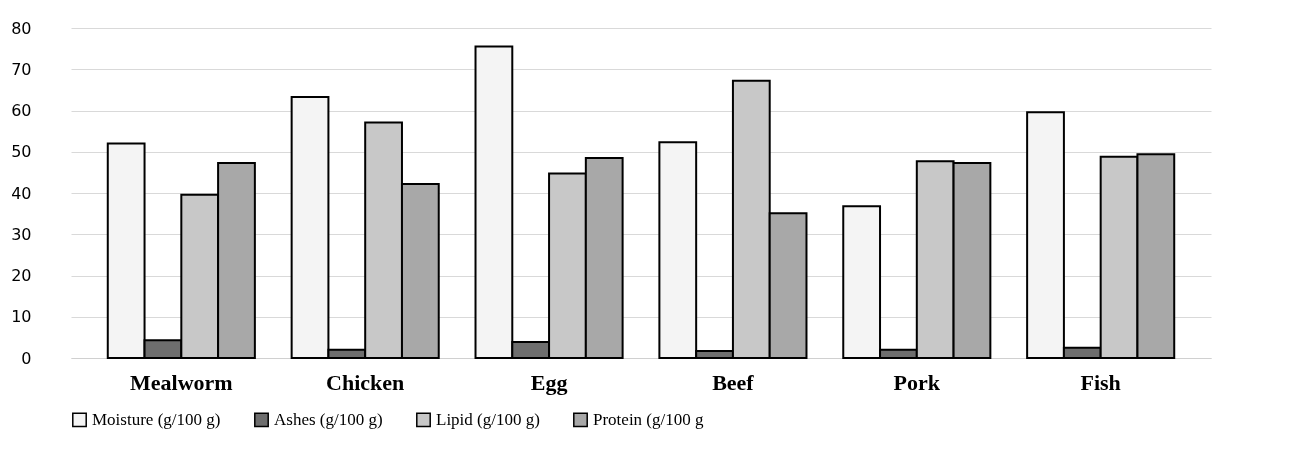 Image resolution: width=1305 pixels, height=459 pixels. I want to click on x-tick-label: Beef, so click(733, 382).